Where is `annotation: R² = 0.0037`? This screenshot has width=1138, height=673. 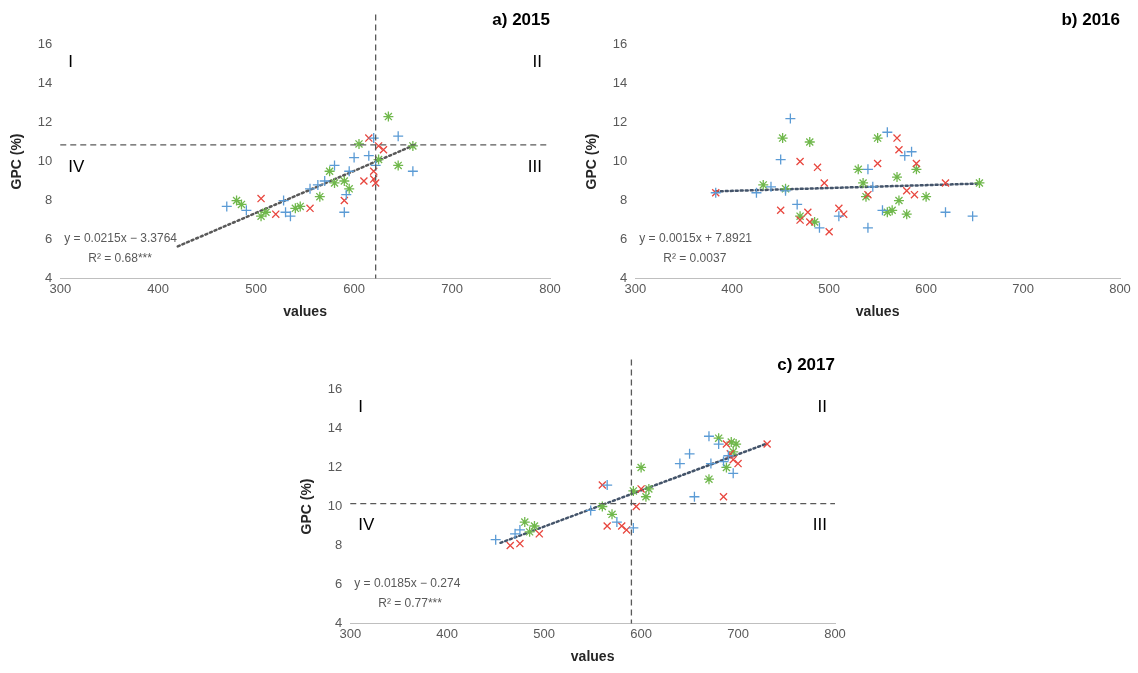
annotation: R² = 0.0037 is located at coordinates (695, 257).